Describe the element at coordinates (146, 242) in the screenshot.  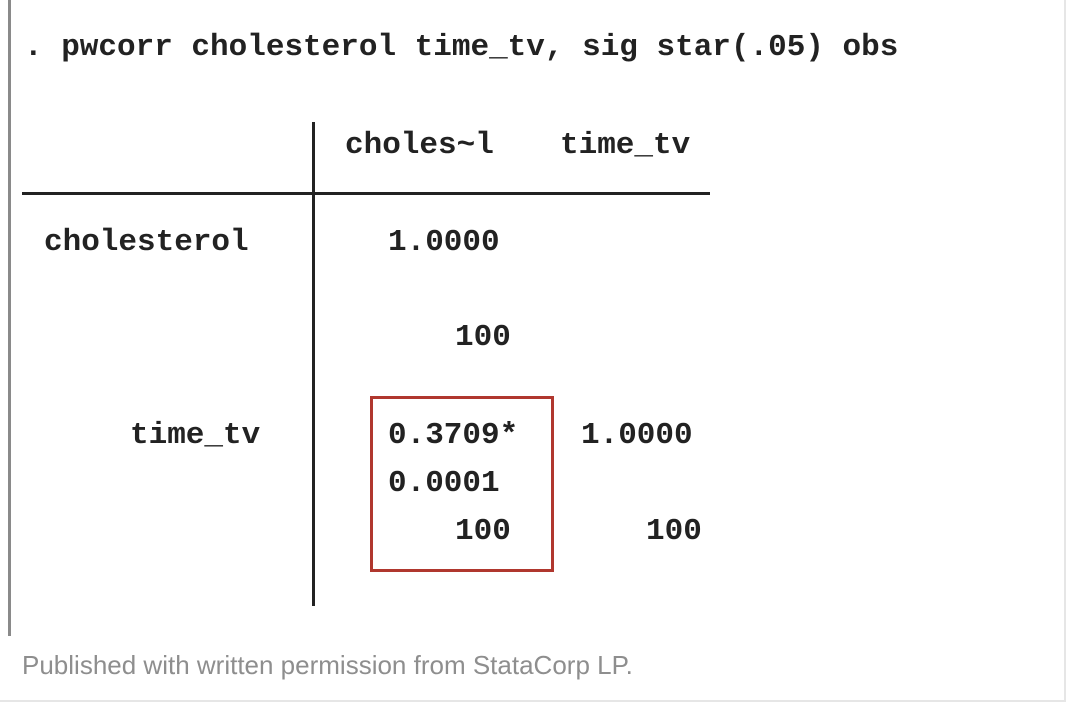
I see `row-label-cholesterol: cholesterol` at that location.